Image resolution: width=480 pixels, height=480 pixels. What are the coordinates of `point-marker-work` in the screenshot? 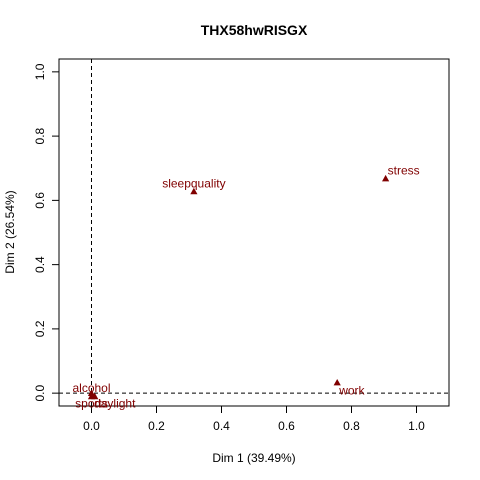 It's located at (337, 382).